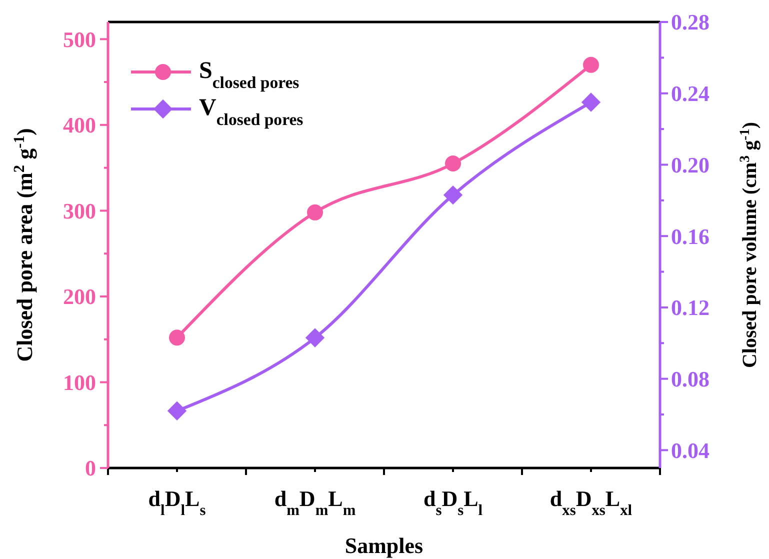 The height and width of the screenshot is (559, 769). I want to click on x-tick-label: d$_{s}$D$_{s}$L$_{l}$, so click(453, 502).